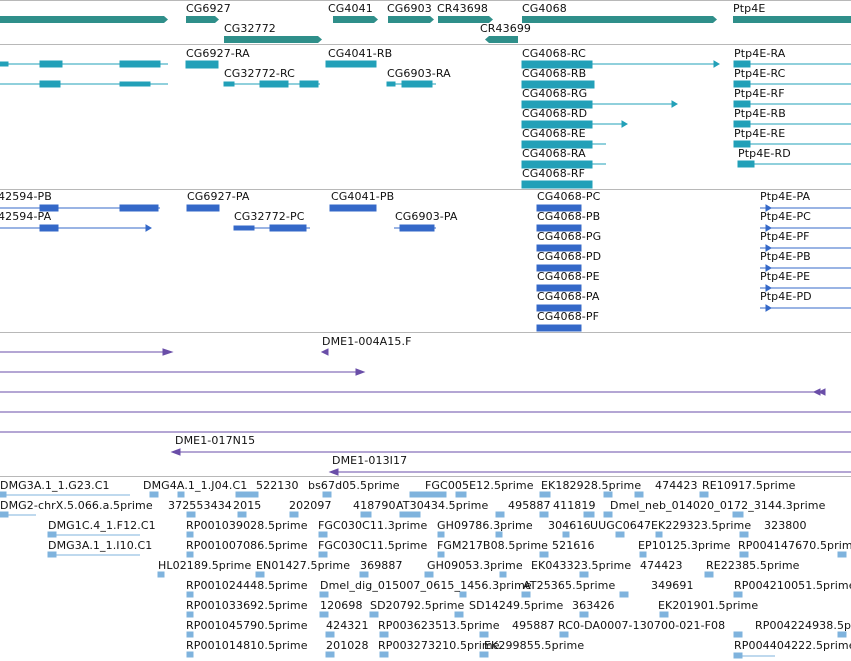  I want to click on est-label: 120698, so click(341, 605).